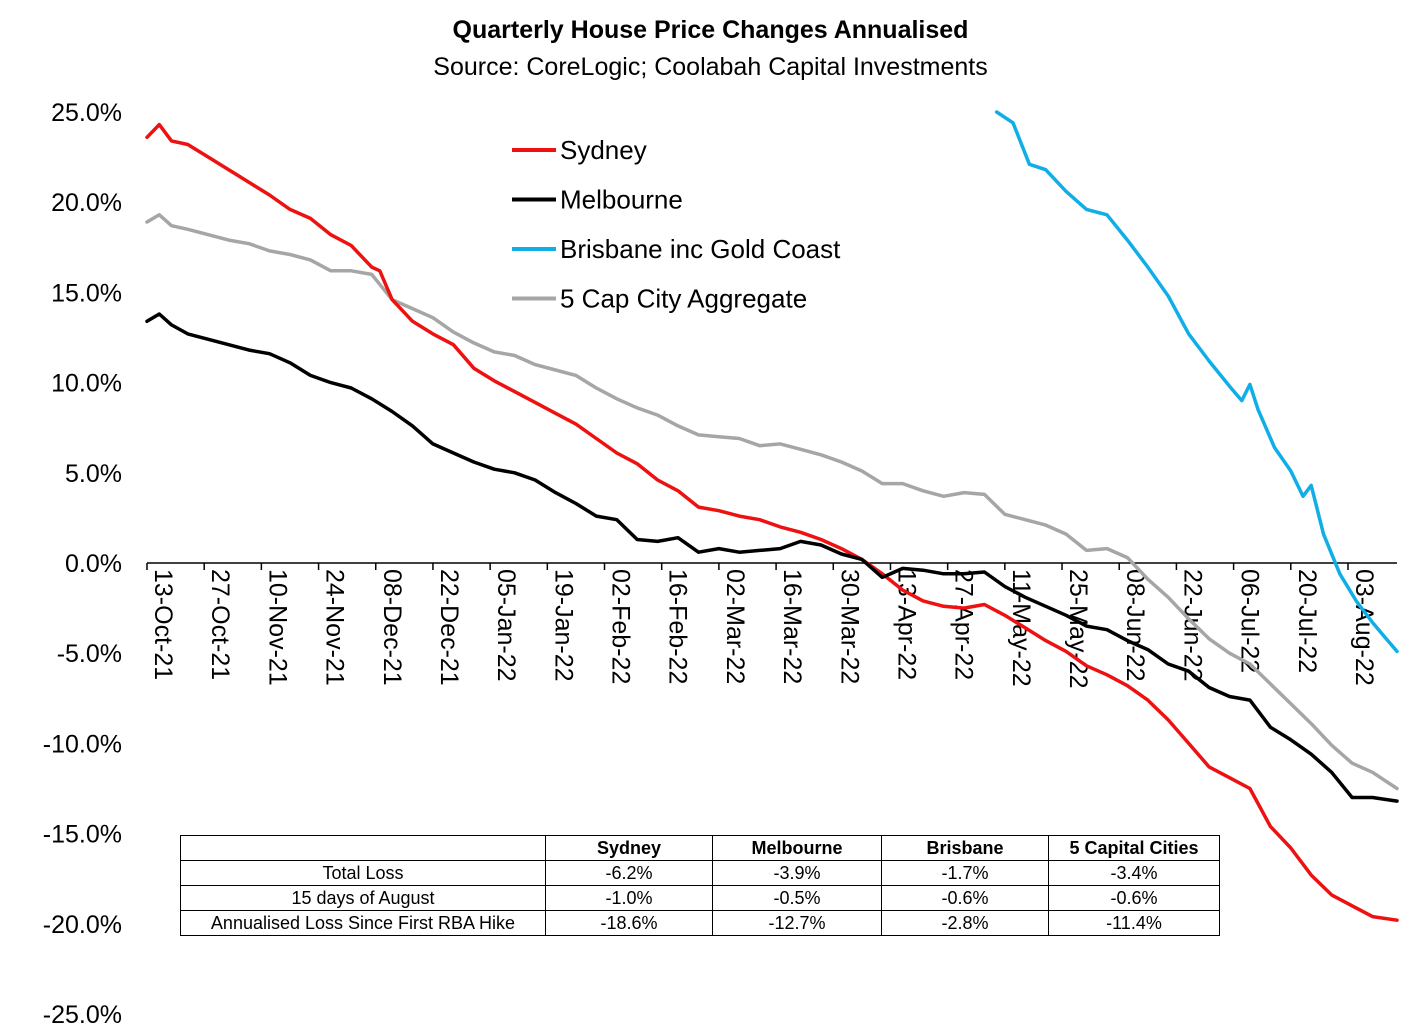 The image size is (1421, 1031). I want to click on table-cell: -2.8%, so click(965, 923).